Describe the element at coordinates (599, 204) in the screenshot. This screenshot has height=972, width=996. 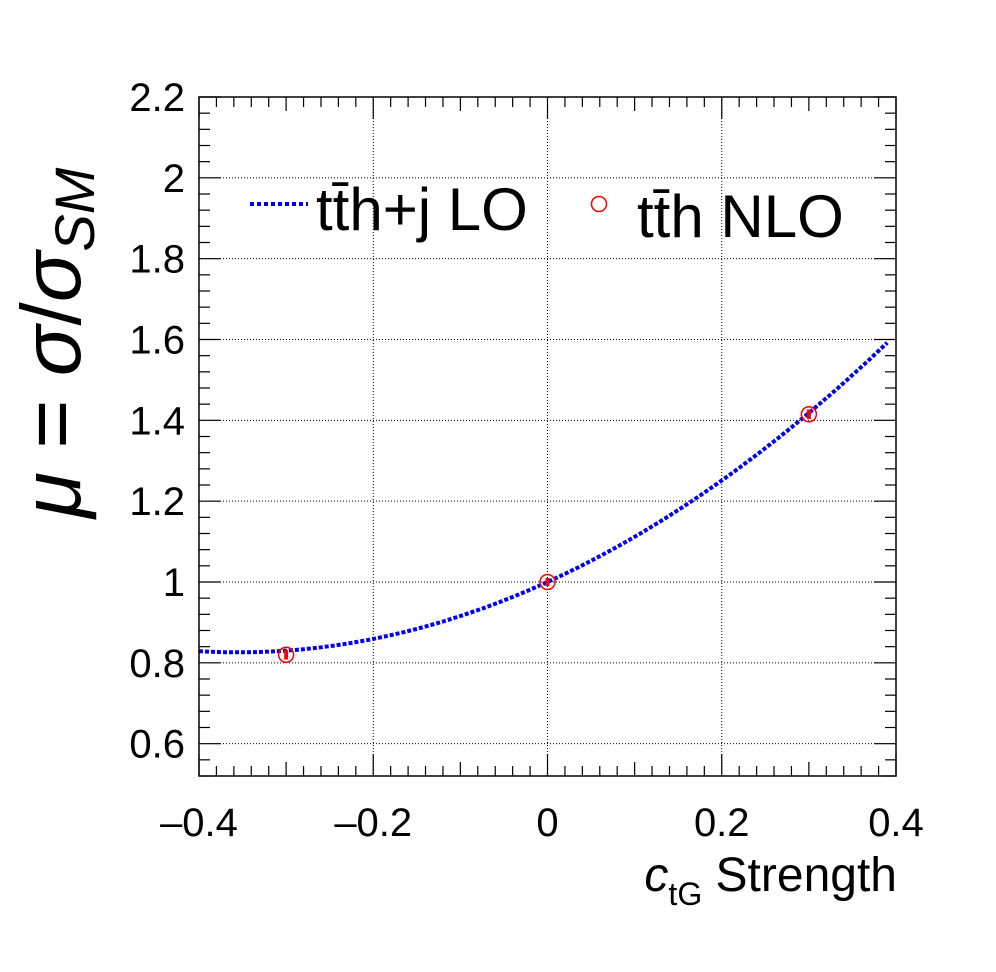
I see `legend-nlo-marker` at that location.